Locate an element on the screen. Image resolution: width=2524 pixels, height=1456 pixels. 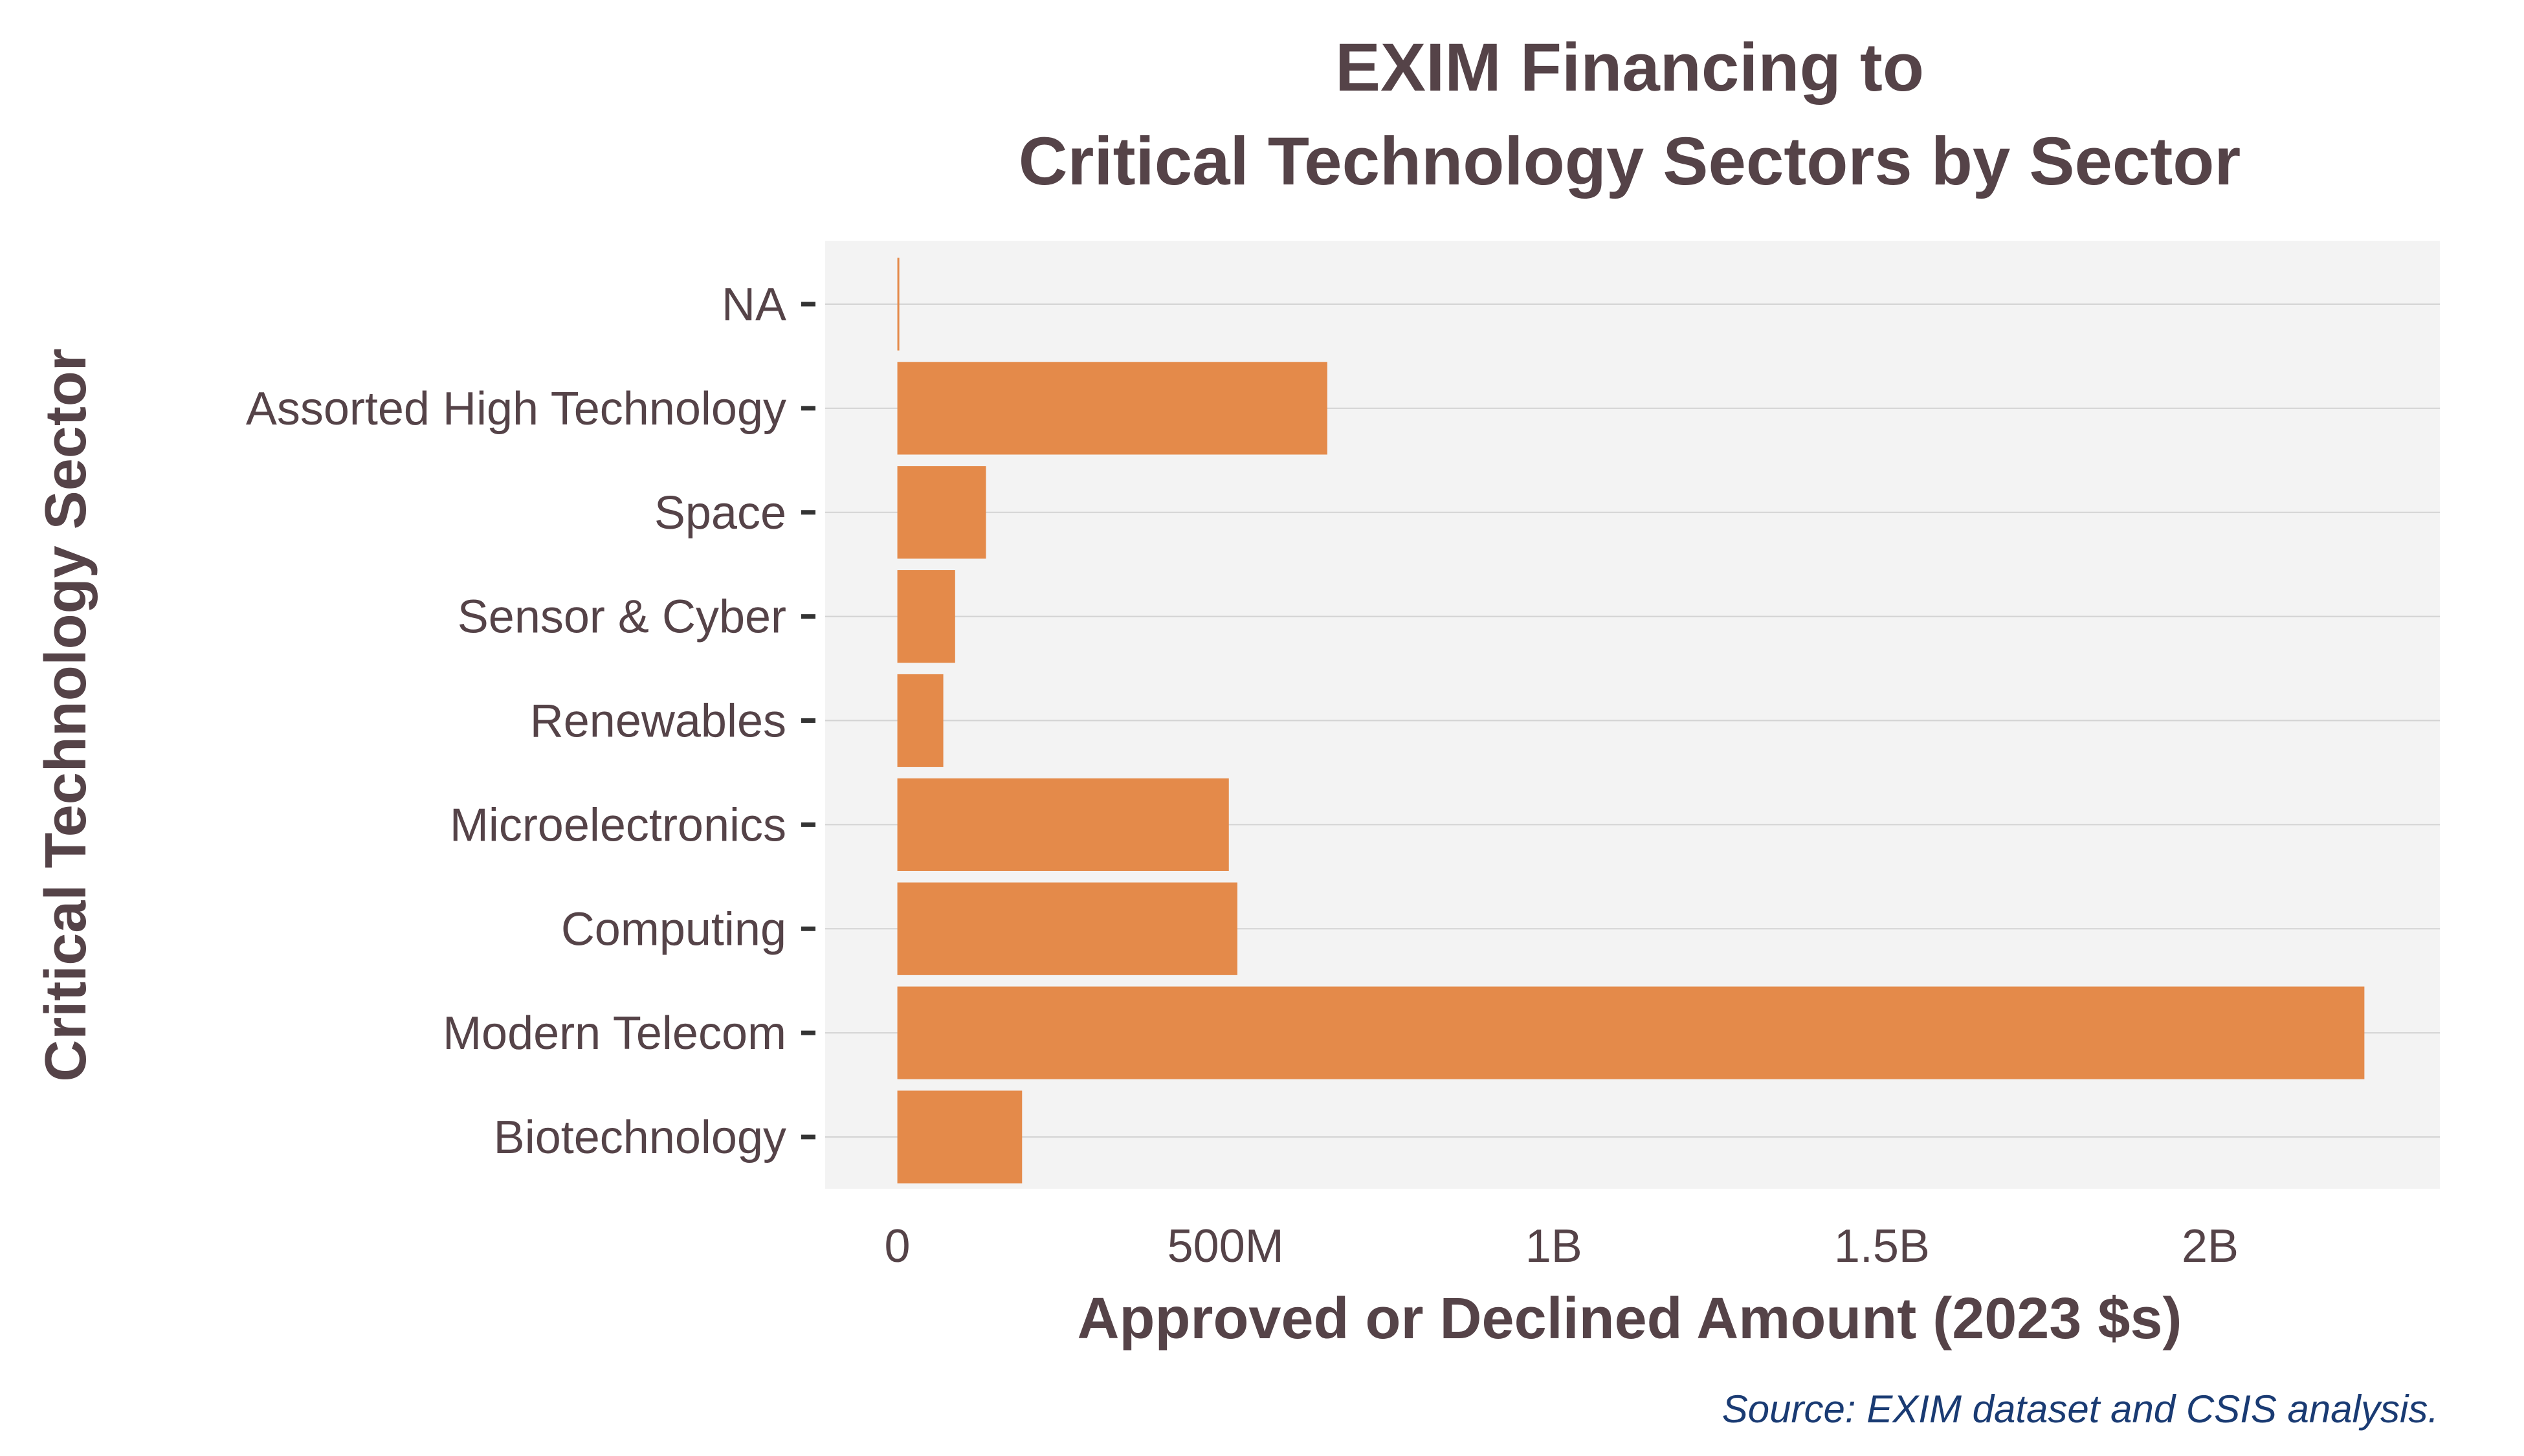
y-tick-label: Microelectronics is located at coordinates (618, 825).